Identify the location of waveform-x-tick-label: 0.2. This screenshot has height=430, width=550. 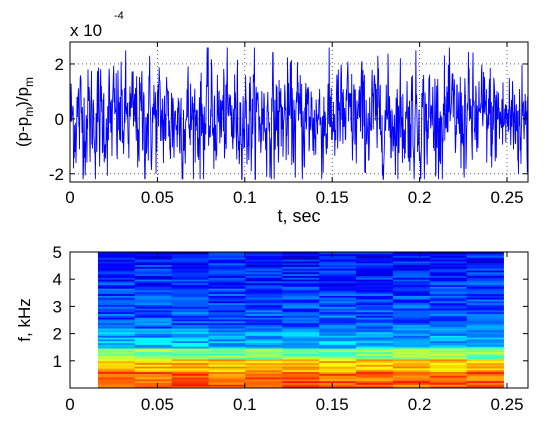
(420, 197).